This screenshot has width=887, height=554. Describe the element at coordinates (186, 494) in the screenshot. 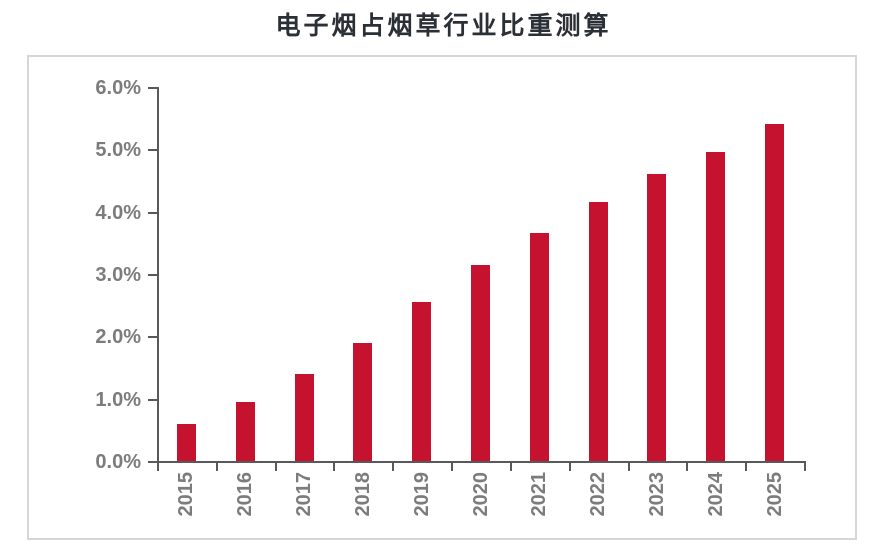

I see `x-tick-label: 2015` at that location.